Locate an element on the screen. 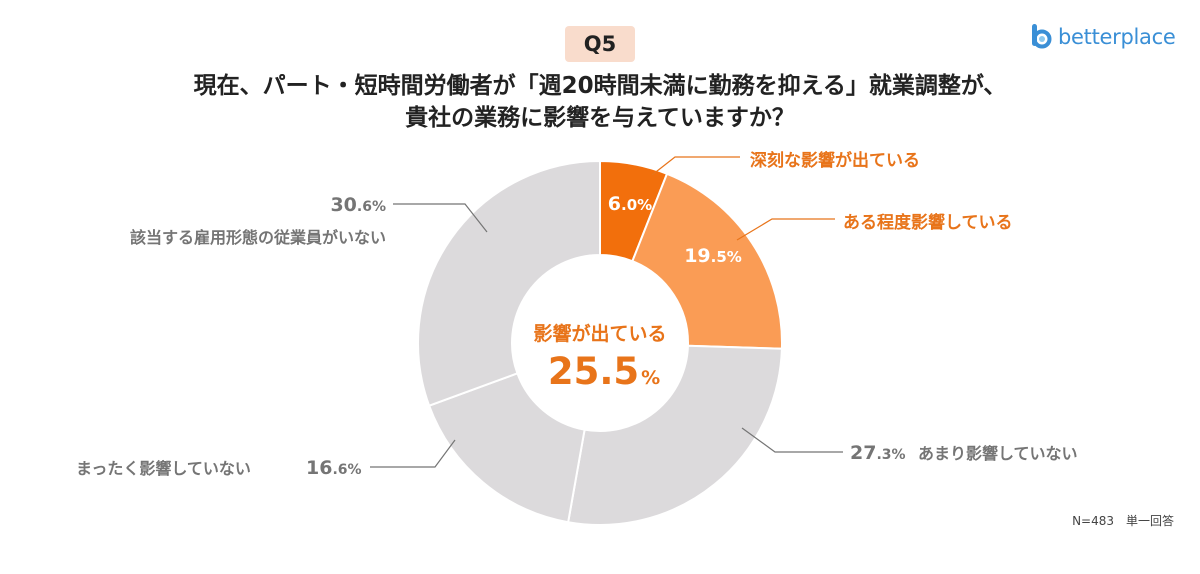 The width and height of the screenshot is (1200, 574). sample-size-note: N=483 単一回答 is located at coordinates (1123, 521).